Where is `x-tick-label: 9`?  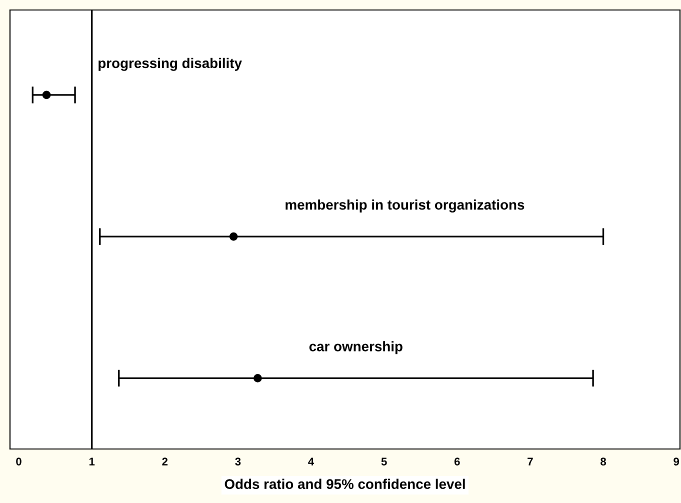 x-tick-label: 9 is located at coordinates (677, 462).